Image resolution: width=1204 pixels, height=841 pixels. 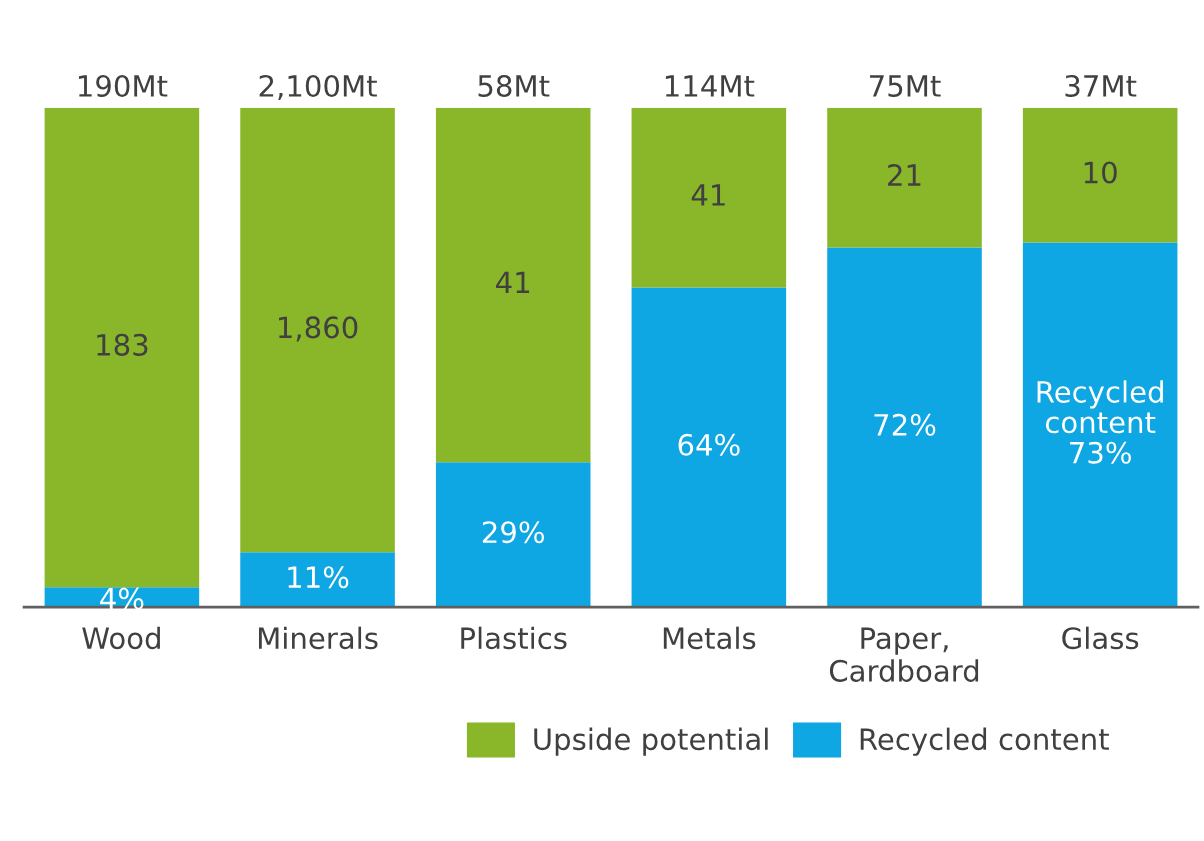 I want to click on annotation: 1,860, so click(x=318, y=329).